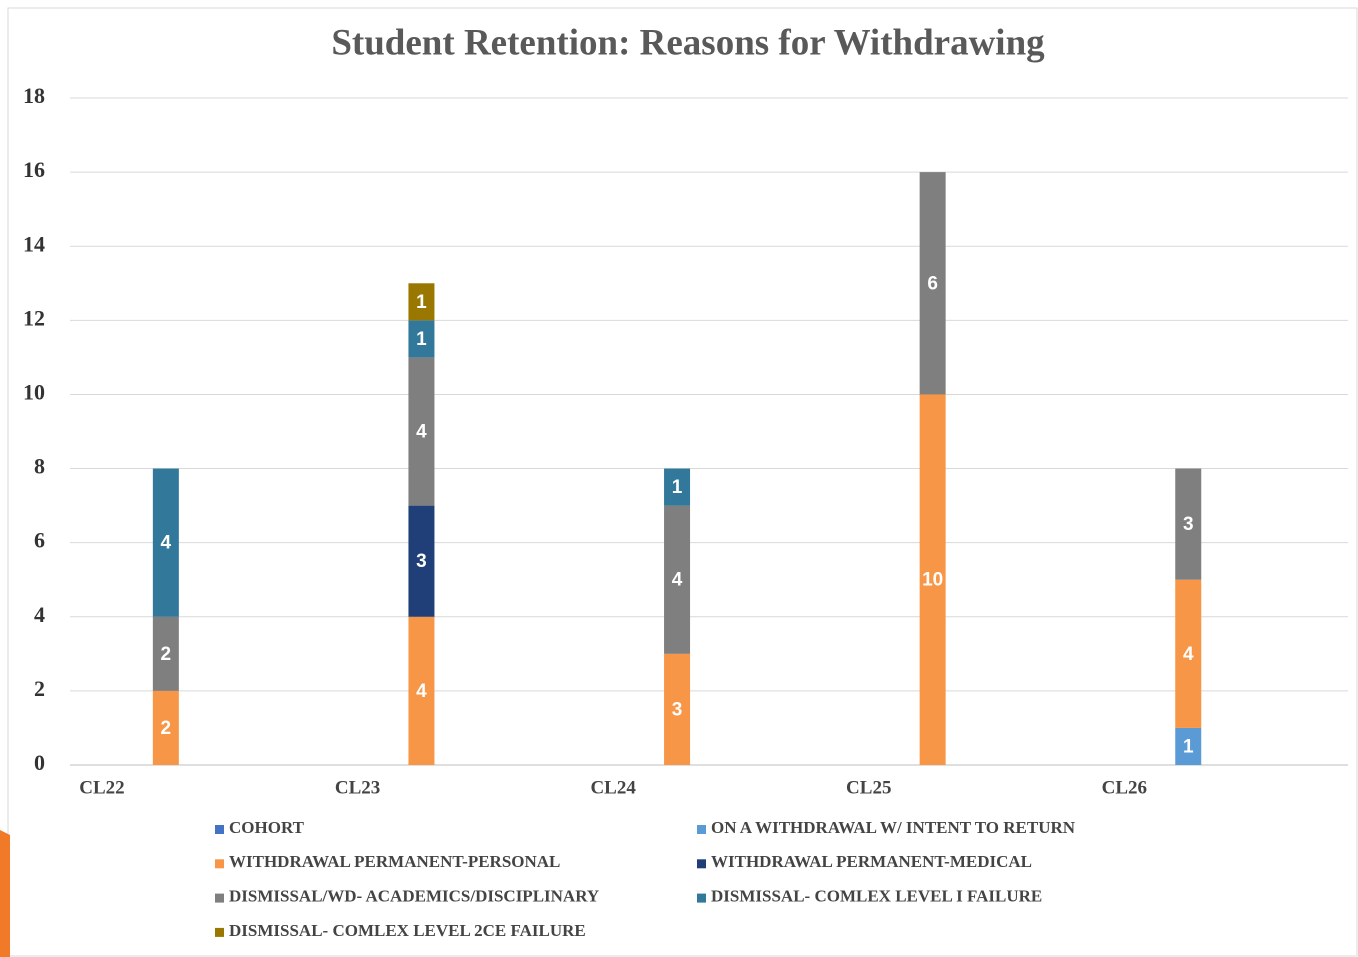 The image size is (1358, 957). What do you see at coordinates (394, 861) in the screenshot?
I see `legend-label: WITHDRAWAL PERMANENT-PERSONAL` at bounding box center [394, 861].